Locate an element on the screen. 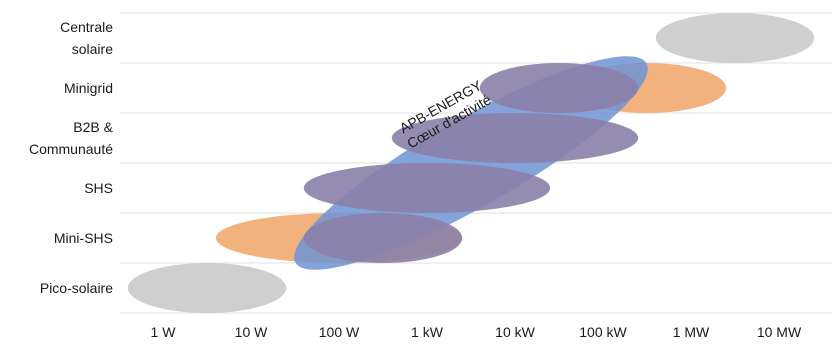  category-label-centrale-solaire: Centrale solaire is located at coordinates (86, 38).